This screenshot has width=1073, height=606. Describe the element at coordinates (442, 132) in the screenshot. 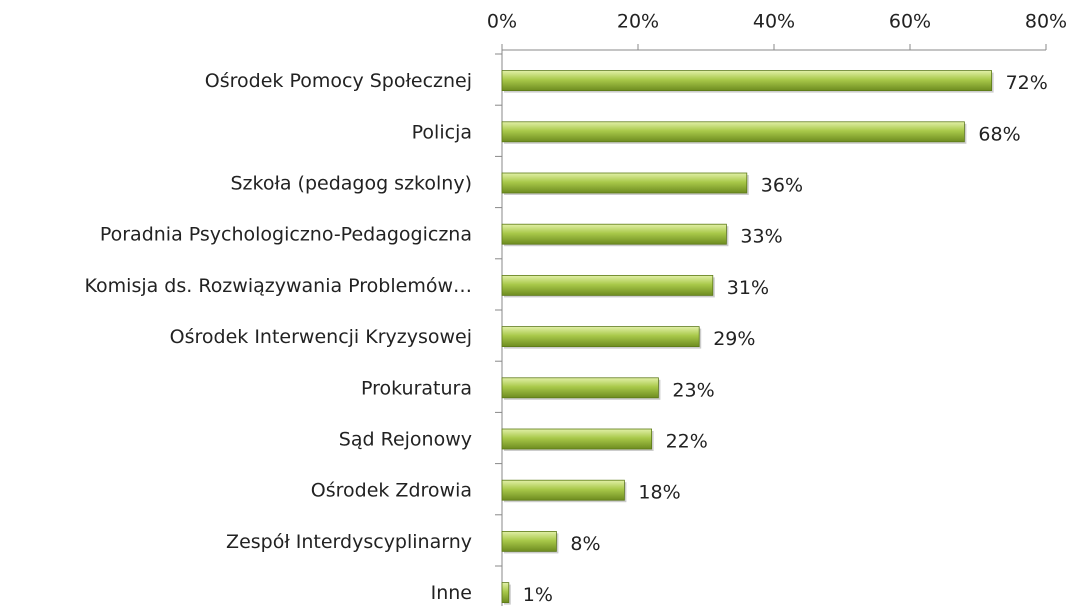

I see `y-tick-label: Policja` at that location.